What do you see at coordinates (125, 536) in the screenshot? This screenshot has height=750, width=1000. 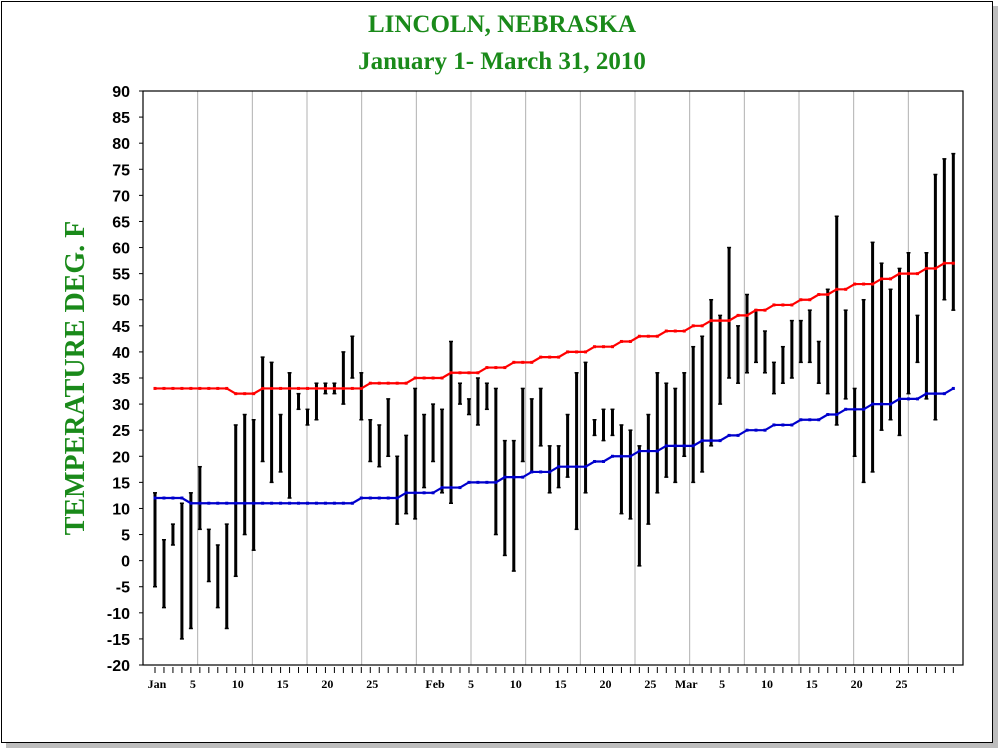 I see `y-tick-label: 5` at bounding box center [125, 536].